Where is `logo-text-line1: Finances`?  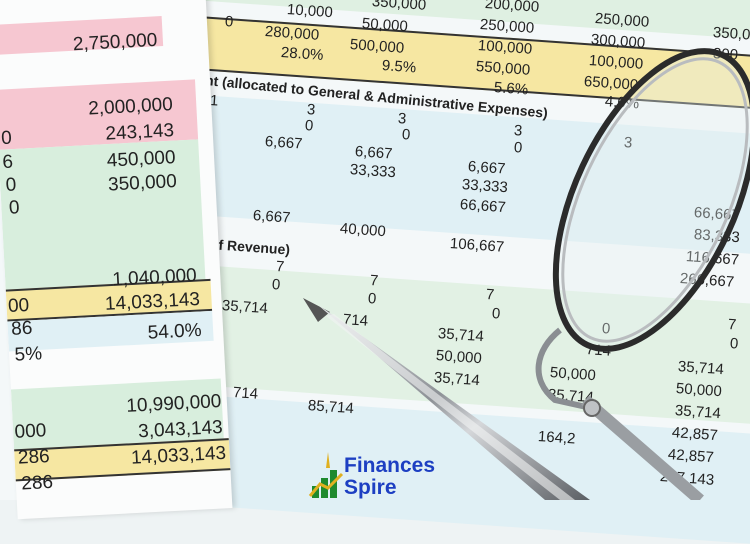
logo-text-line1: Finances is located at coordinates (390, 465).